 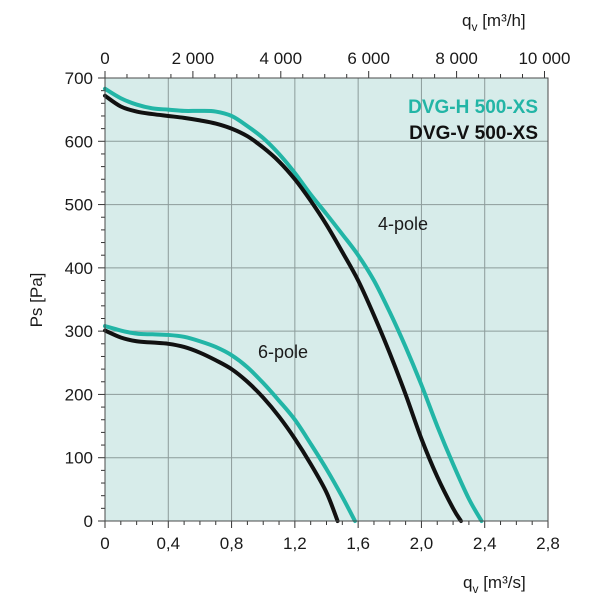 I want to click on y-tick-label: 200, so click(x=79, y=394).